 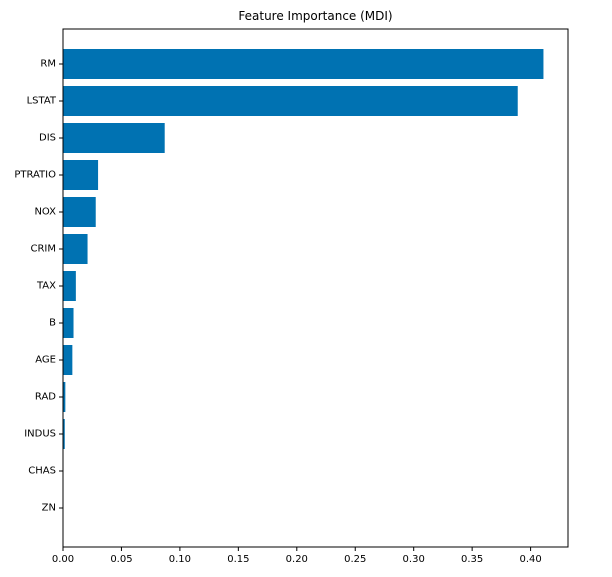 I want to click on x-axis: 0.00 0.05 0.10 0.15 0.20 0.25 0.30 0.35 0.40, so click(x=297, y=556).